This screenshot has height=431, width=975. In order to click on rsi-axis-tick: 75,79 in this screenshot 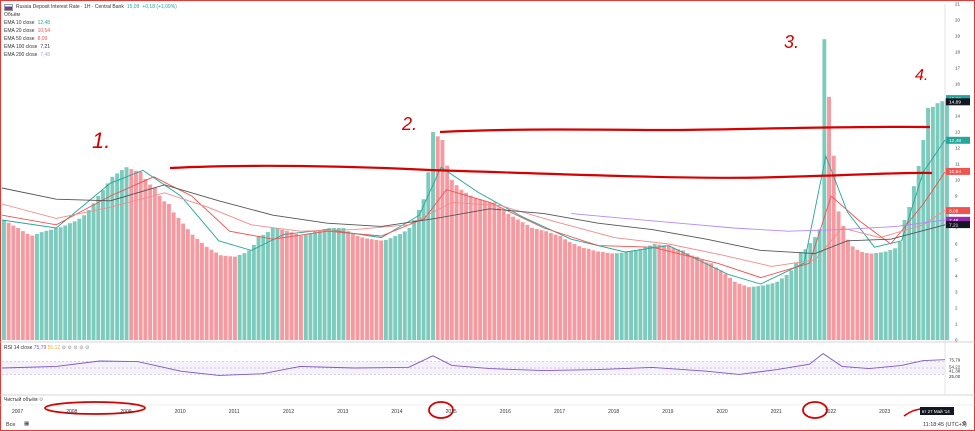, I will do `click(955, 360)`.